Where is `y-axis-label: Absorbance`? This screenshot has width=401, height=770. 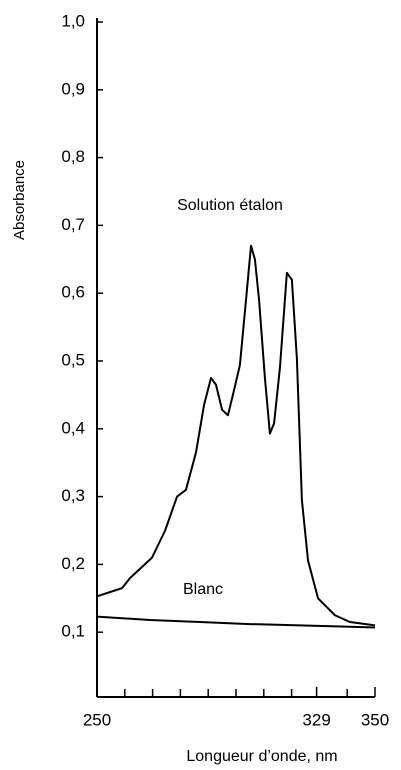 y-axis-label: Absorbance is located at coordinates (19, 200).